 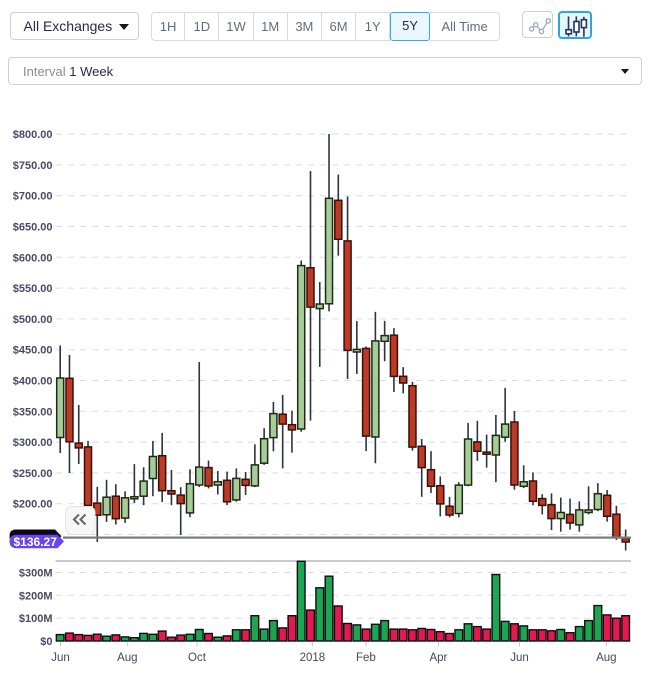 What do you see at coordinates (33, 258) in the screenshot?
I see `svg-text: $600.00` at bounding box center [33, 258].